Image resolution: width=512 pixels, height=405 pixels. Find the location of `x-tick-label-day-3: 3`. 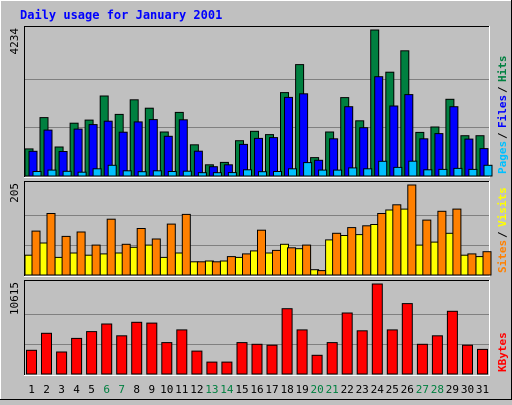

x-tick-label-day-3: 3 is located at coordinates (61, 389).